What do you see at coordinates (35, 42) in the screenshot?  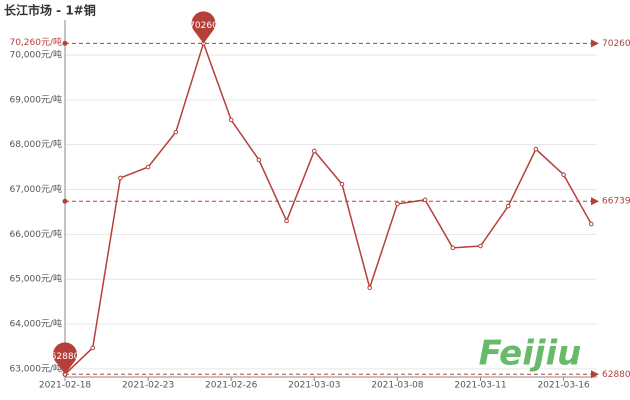 I see `y-tick-label: 70,260元/吨` at bounding box center [35, 42].